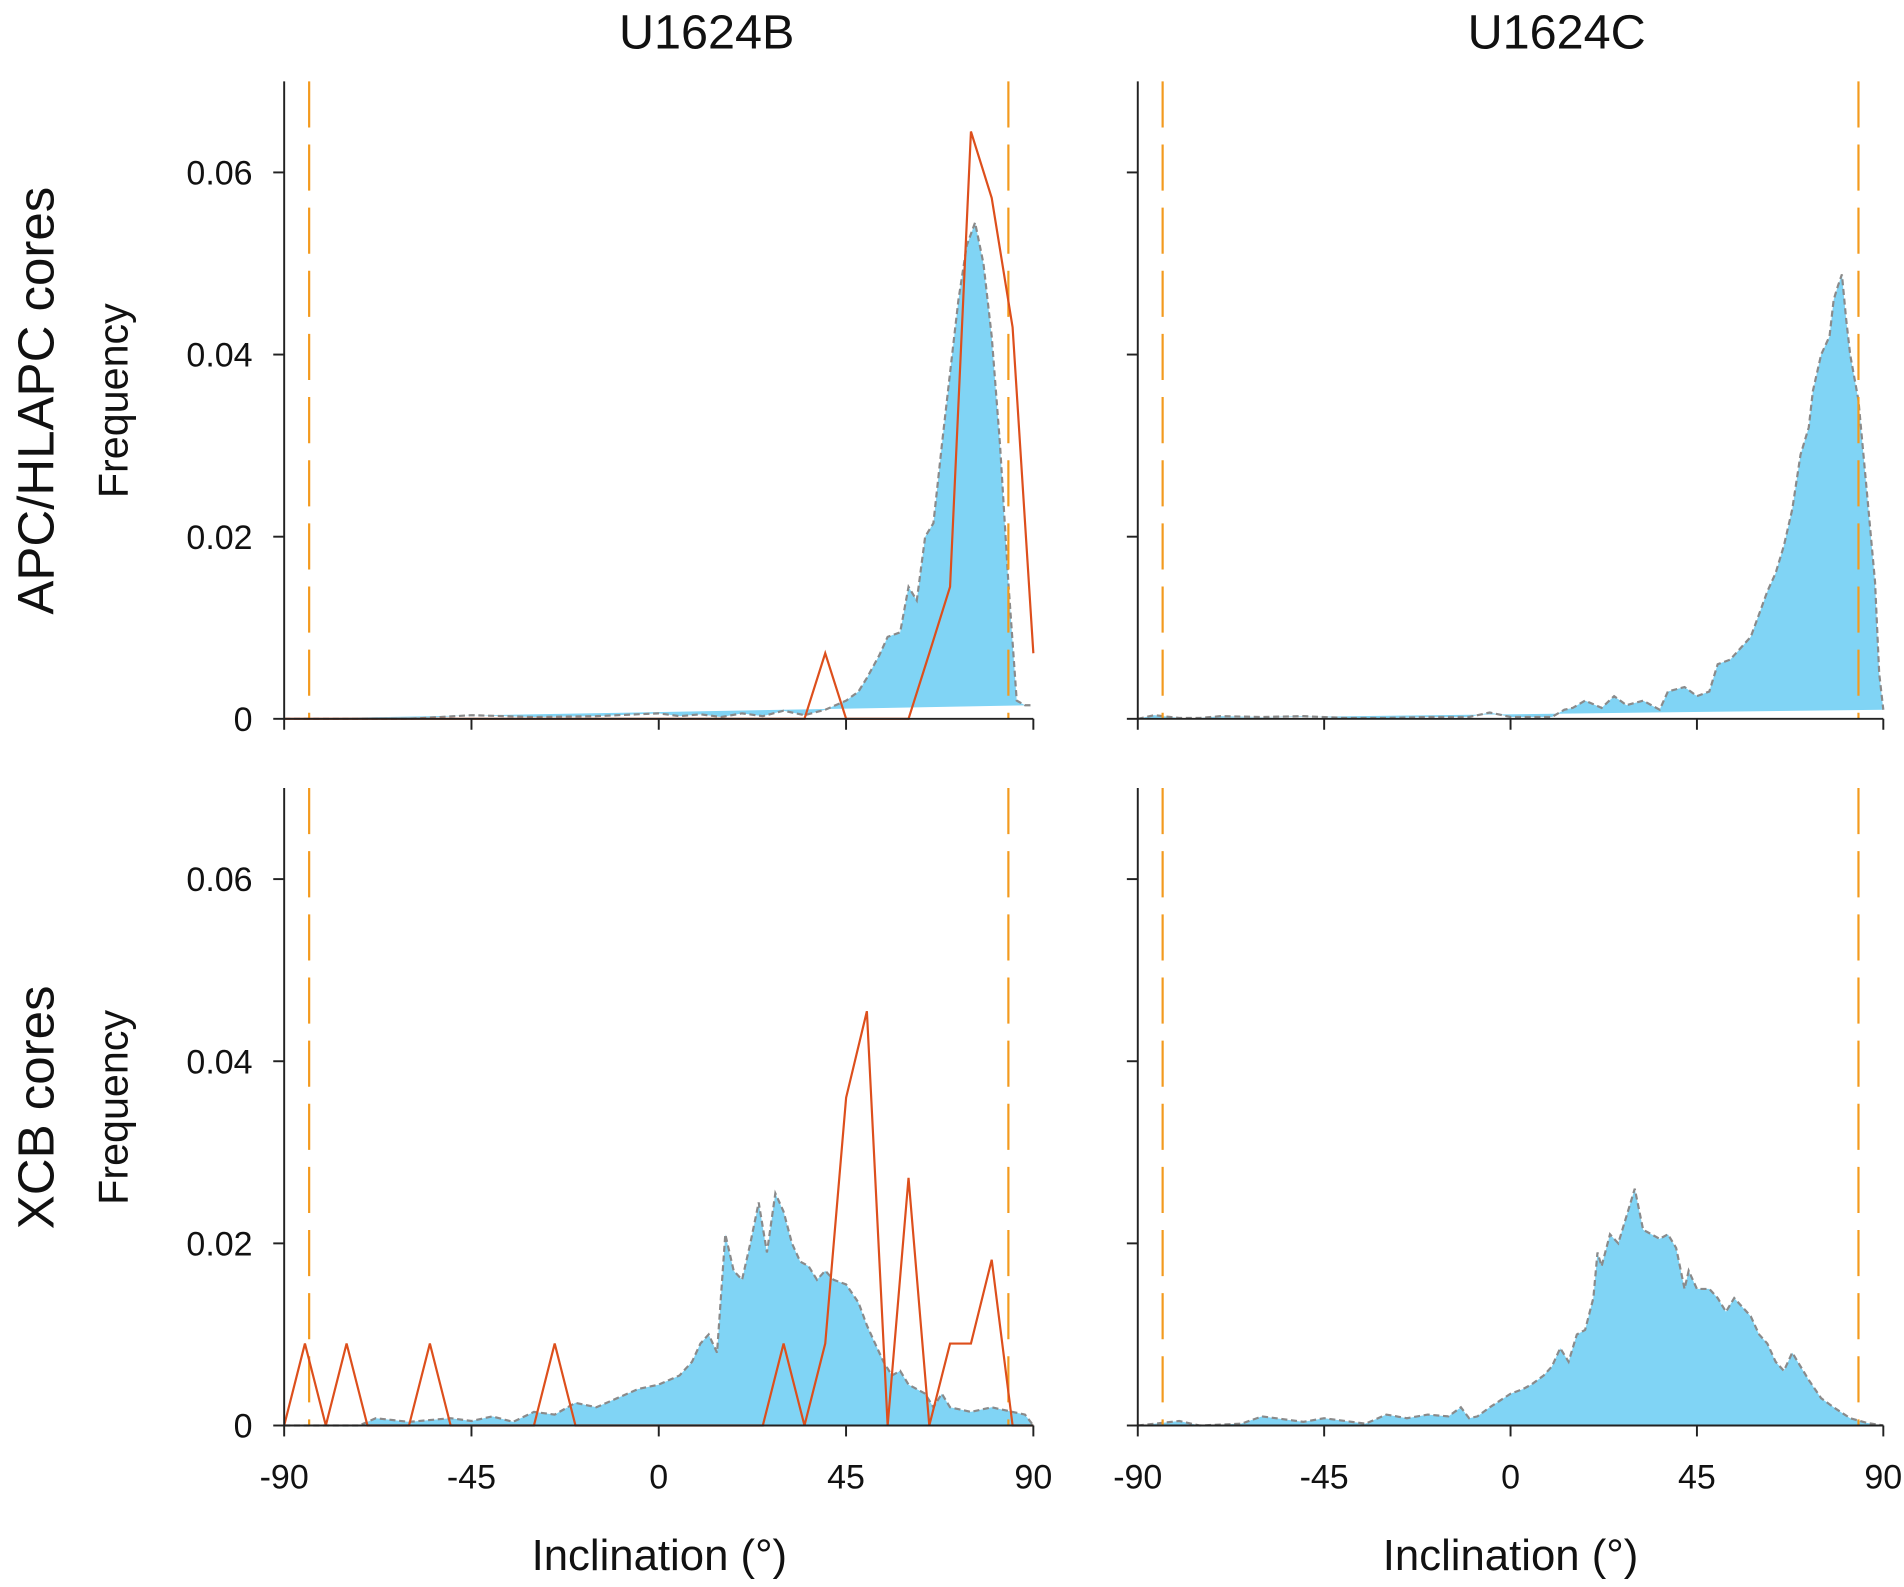  Describe the element at coordinates (114, 1107) in the screenshot. I see `y-axis-label-bottom: Frequency` at that location.